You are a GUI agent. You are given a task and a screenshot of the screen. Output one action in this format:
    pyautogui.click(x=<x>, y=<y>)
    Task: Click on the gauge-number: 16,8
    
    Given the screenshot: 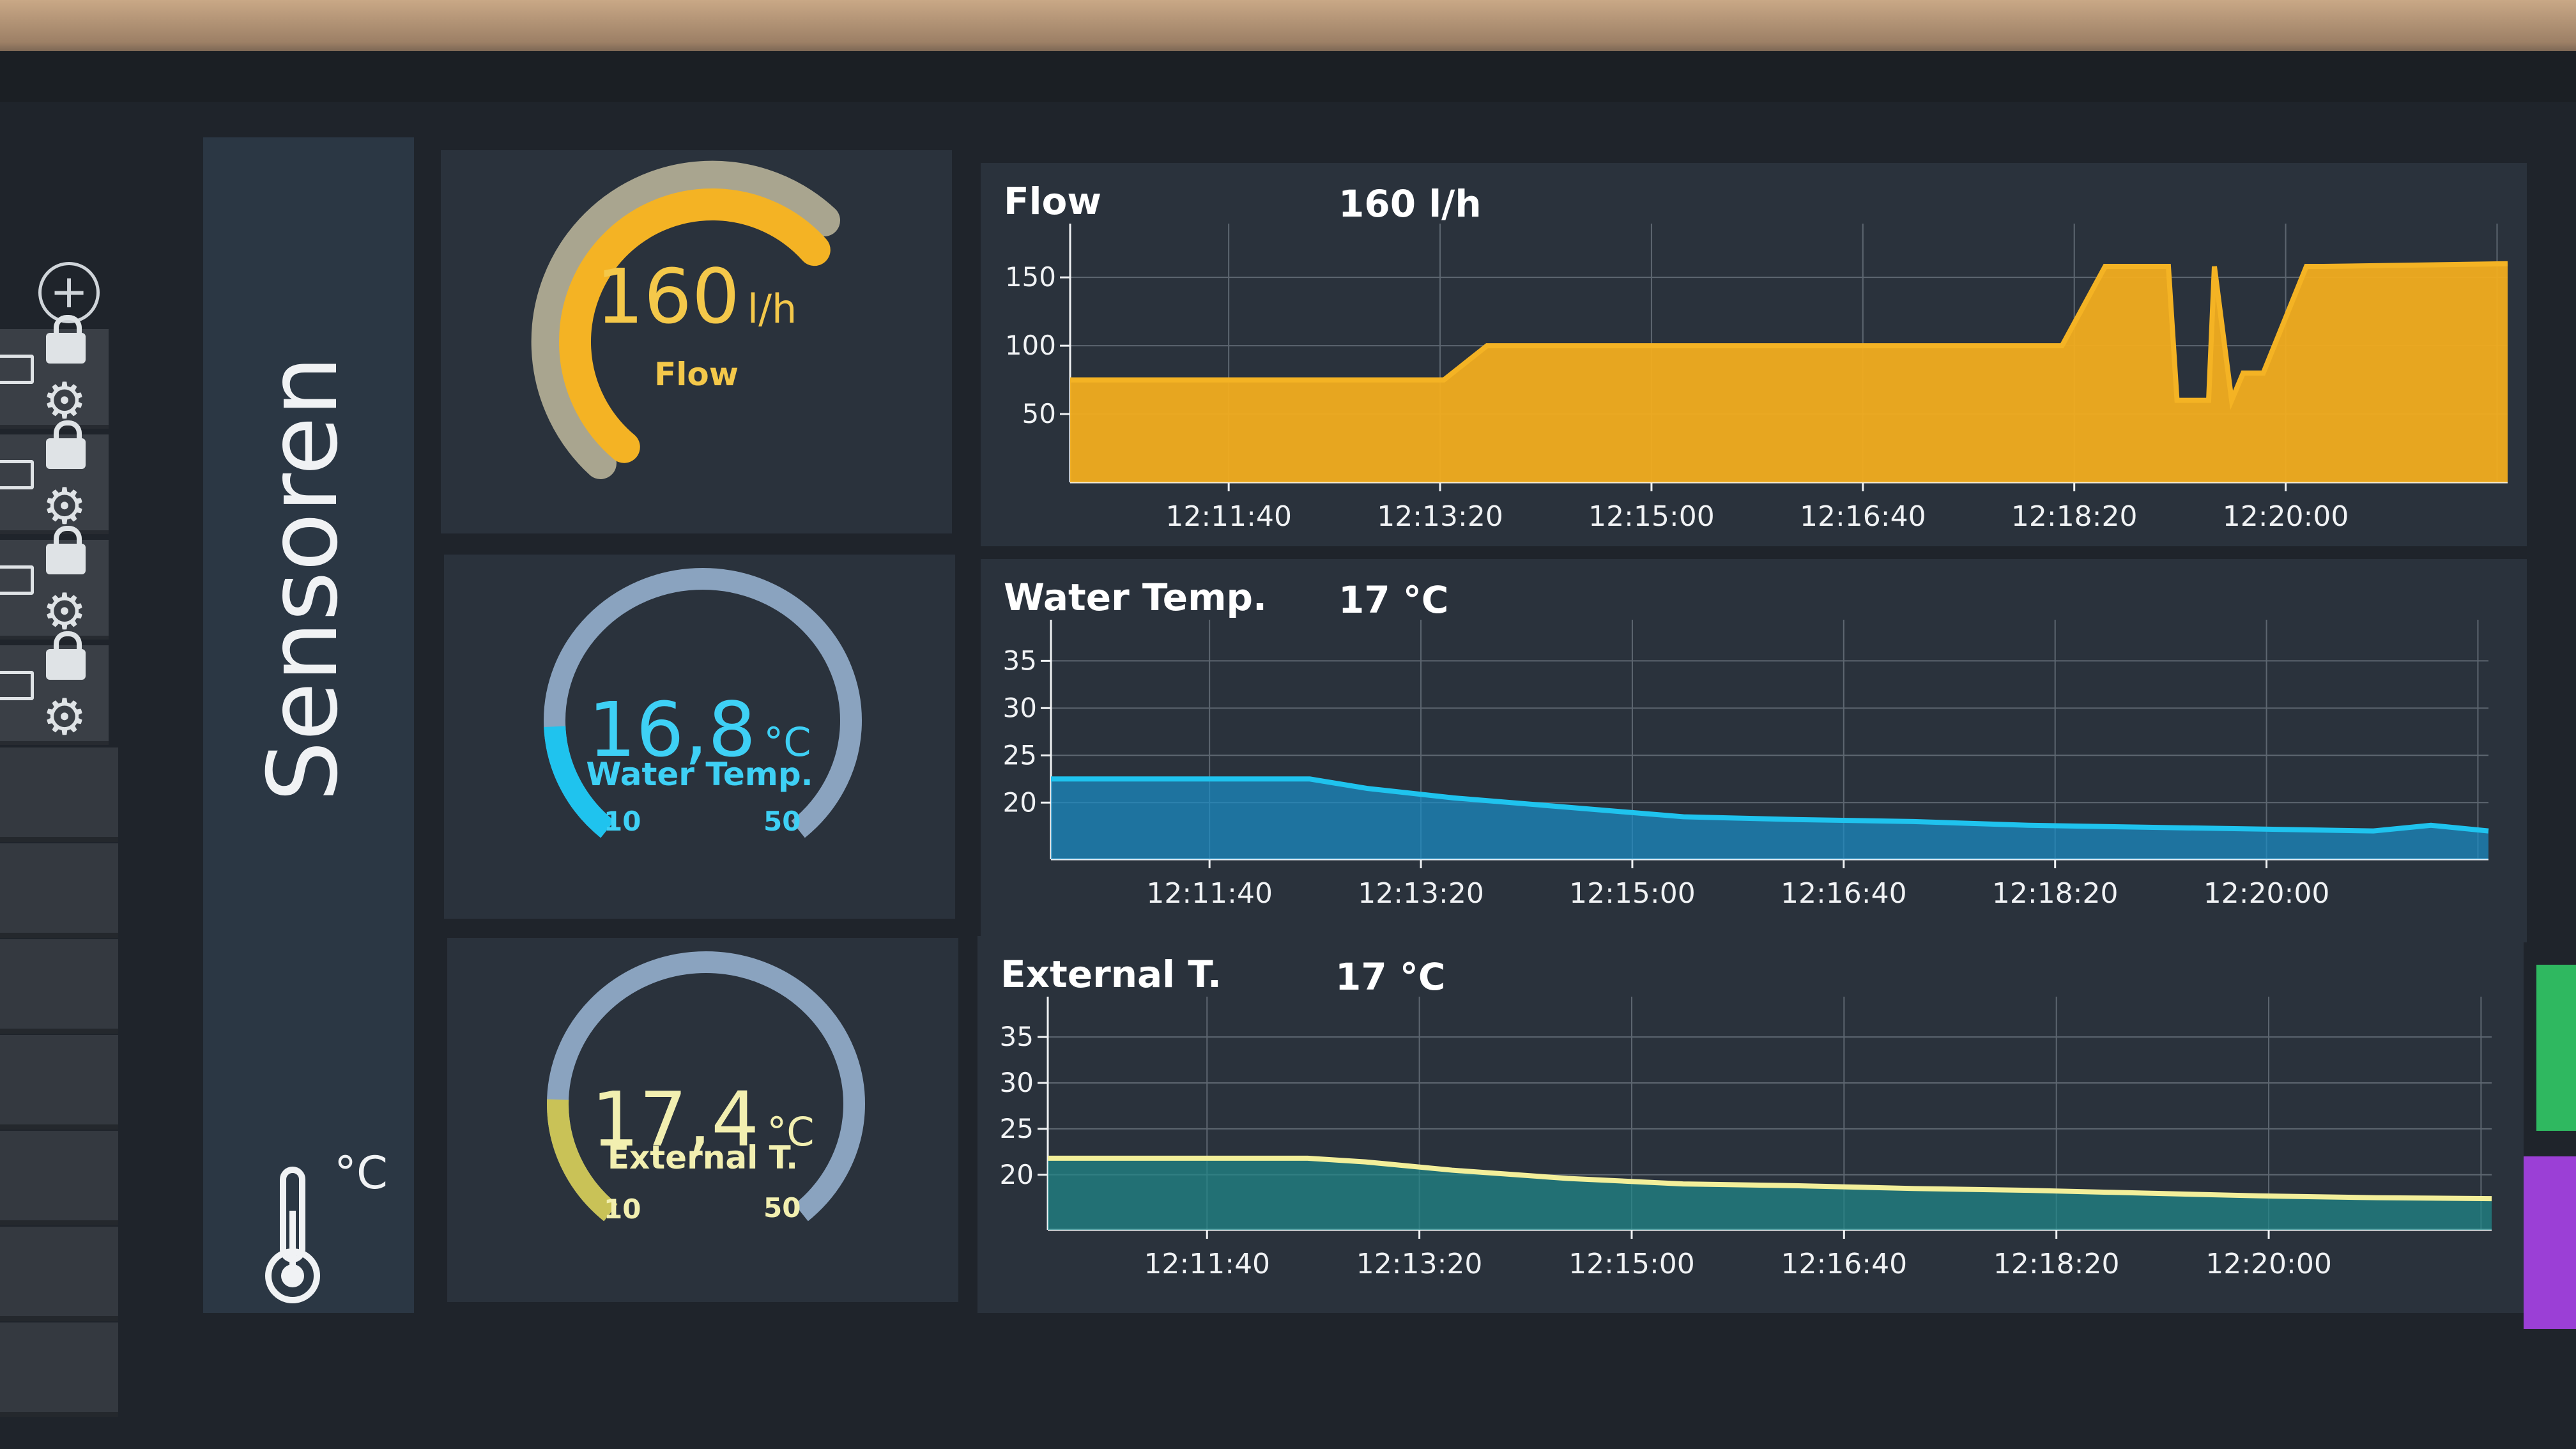 What is the action you would take?
    pyautogui.click(x=672, y=730)
    